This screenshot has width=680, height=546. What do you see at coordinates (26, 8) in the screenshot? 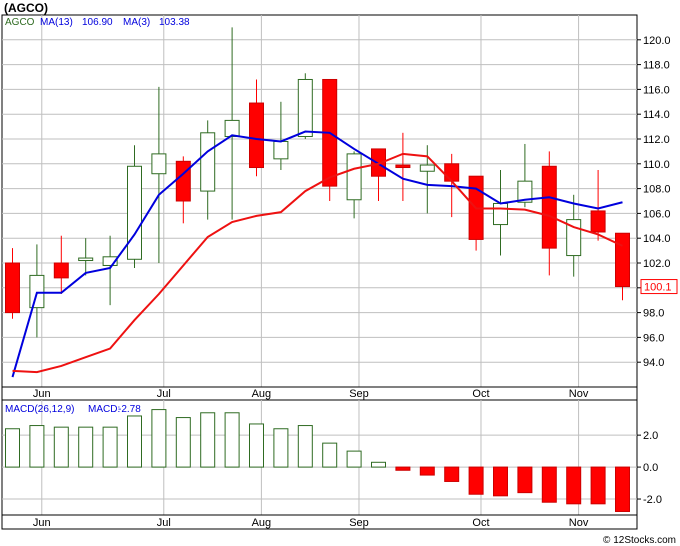
I see `chart-title: (AGCO)` at bounding box center [26, 8].